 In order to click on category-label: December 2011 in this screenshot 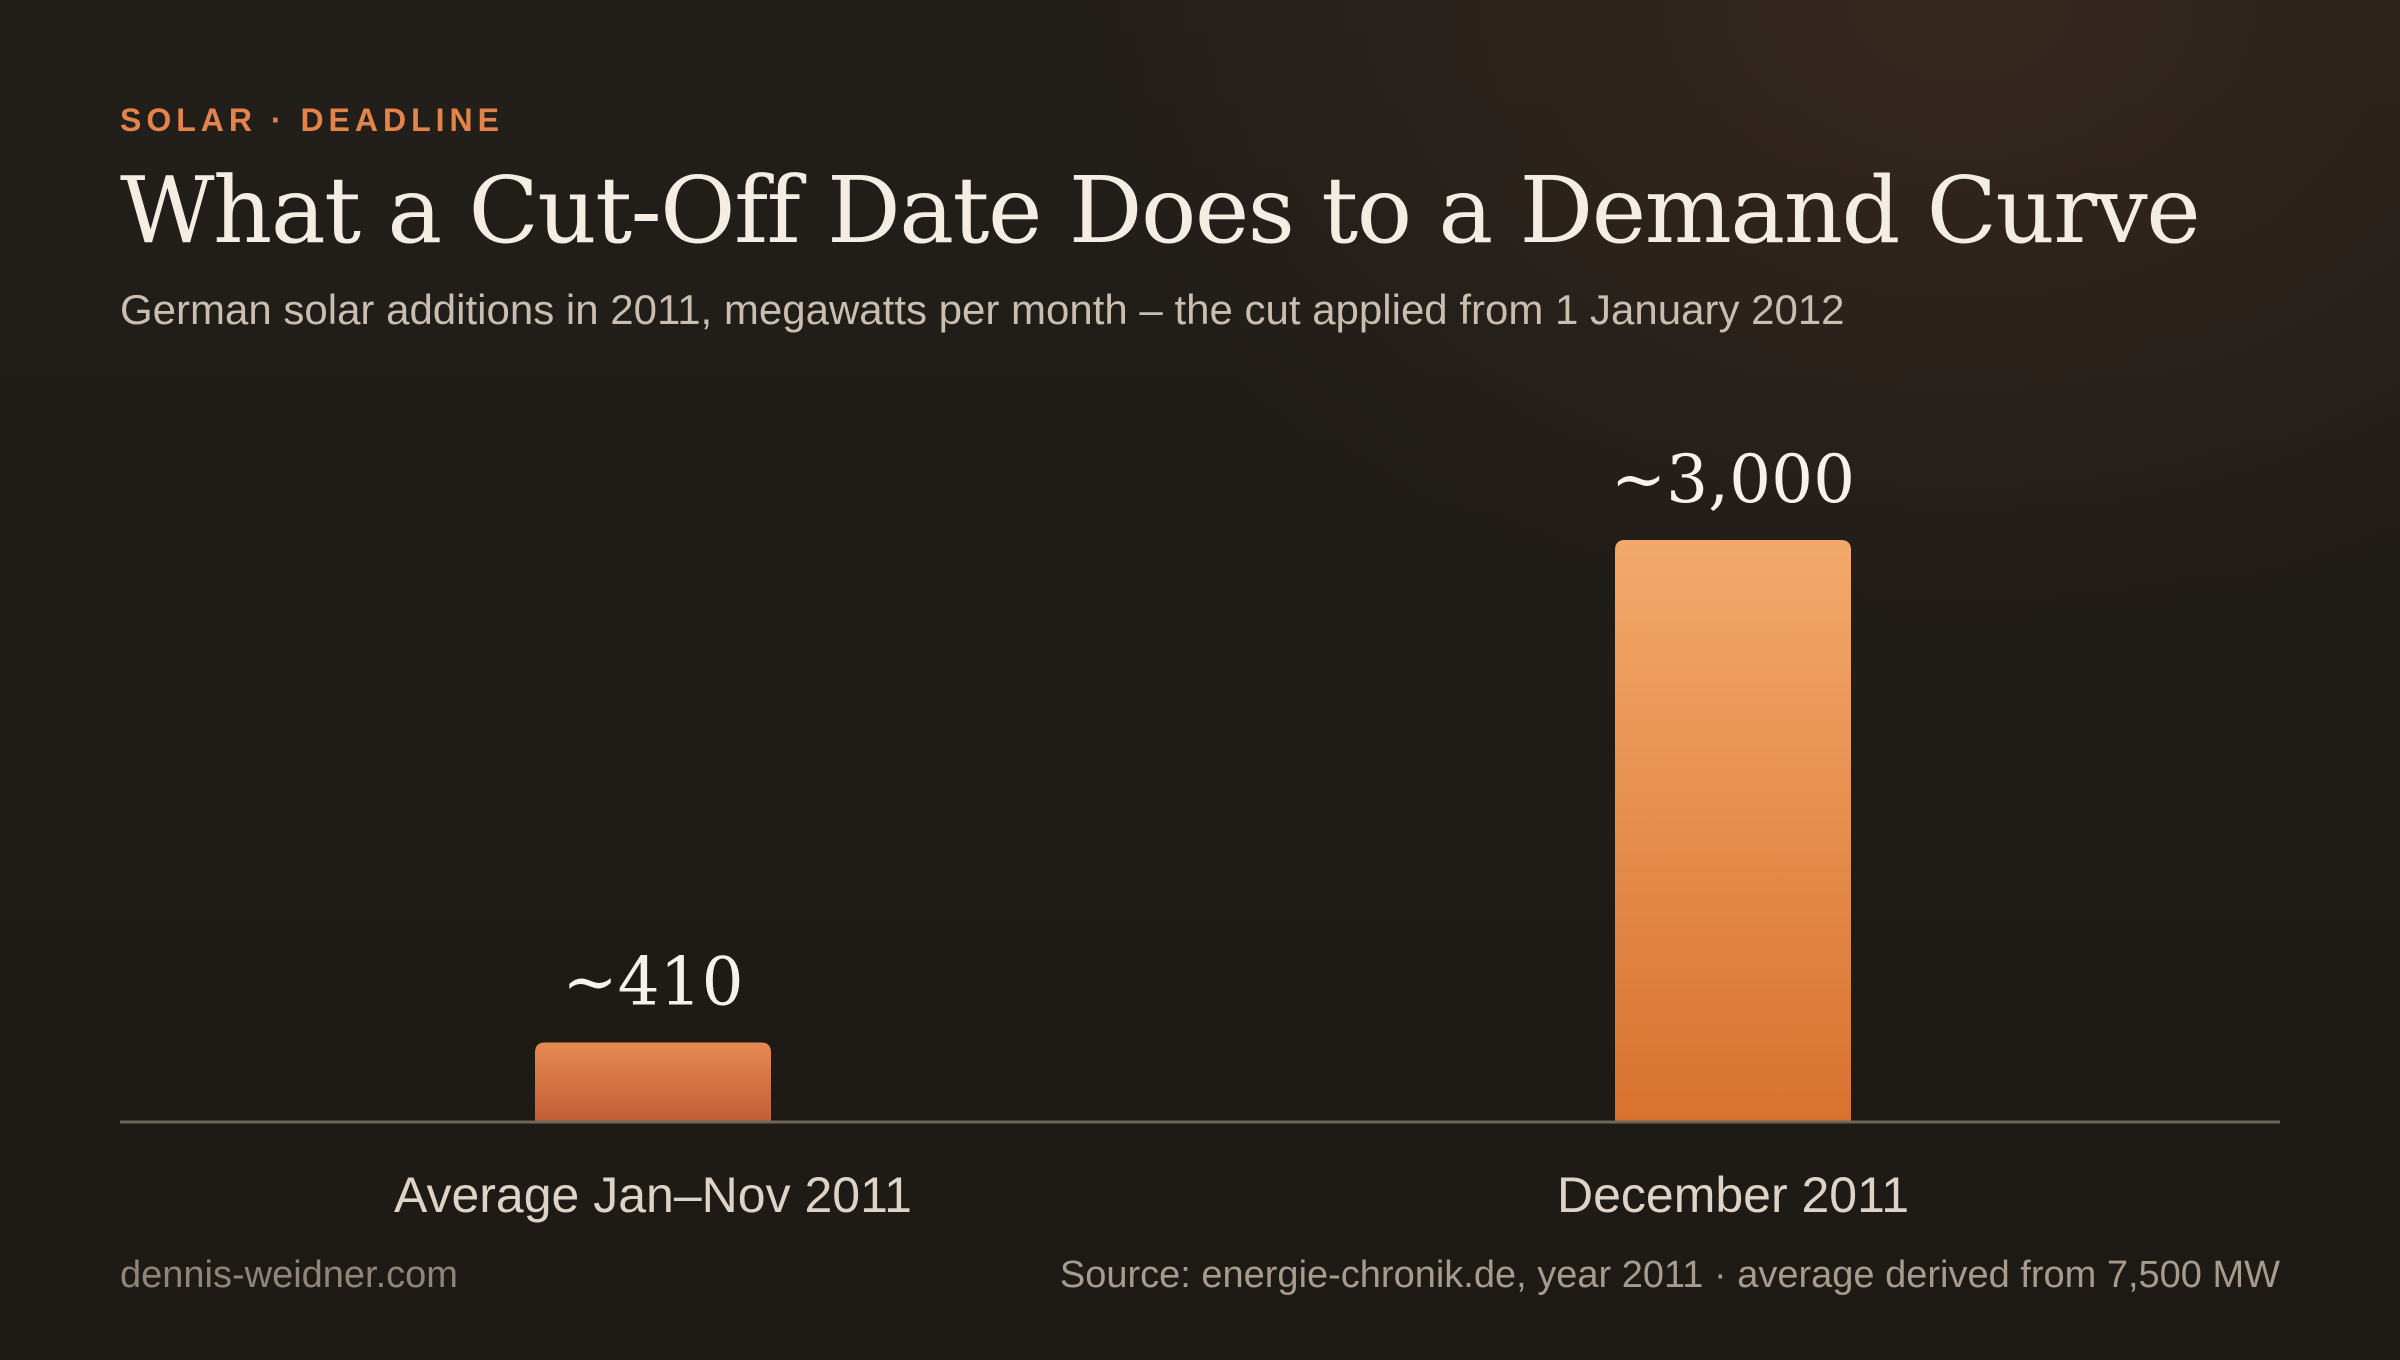, I will do `click(1733, 1195)`.